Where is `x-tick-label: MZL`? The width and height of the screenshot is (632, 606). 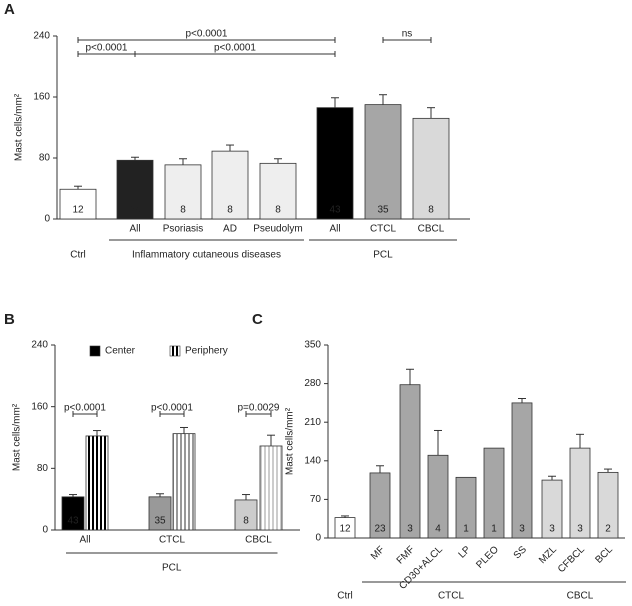 x-tick-label: MZL is located at coordinates (548, 555).